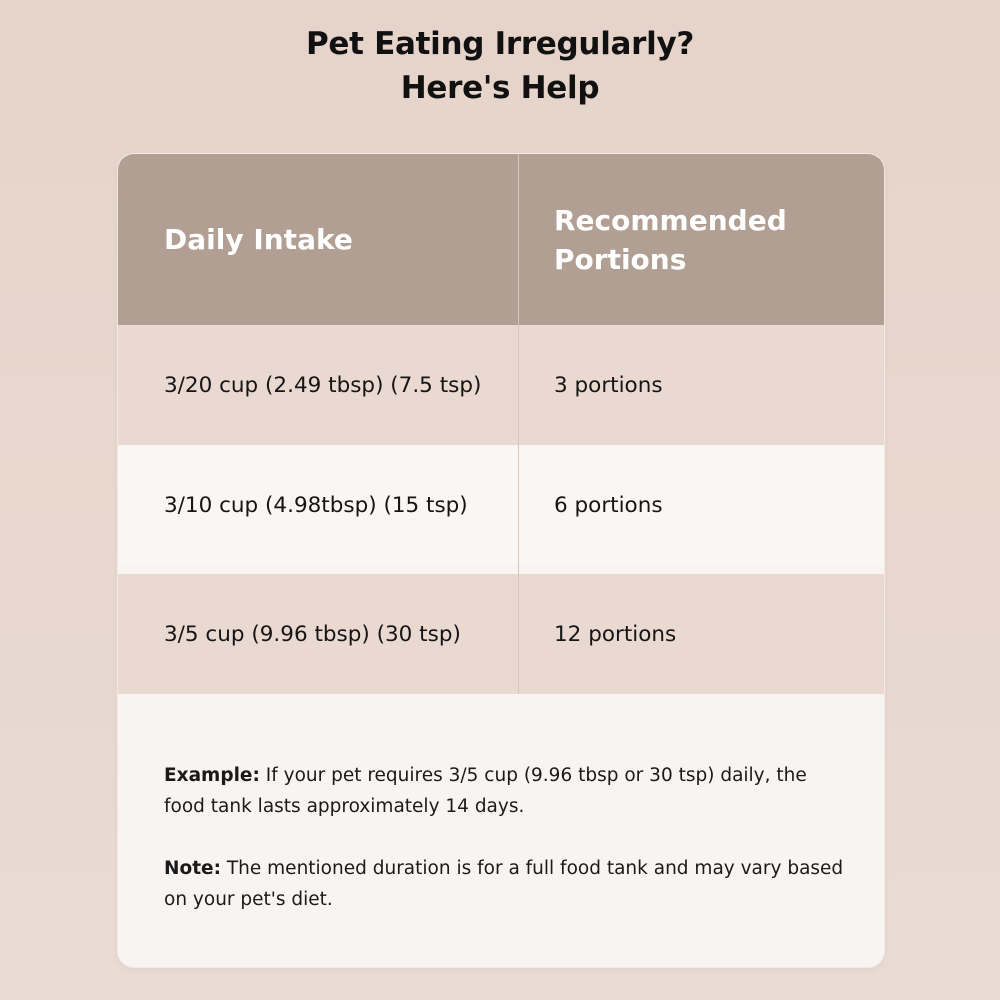  Describe the element at coordinates (501, 505) in the screenshot. I see `table-row: 3/10 cup (4.98tbsp) (15 tsp) 6 portions` at that location.